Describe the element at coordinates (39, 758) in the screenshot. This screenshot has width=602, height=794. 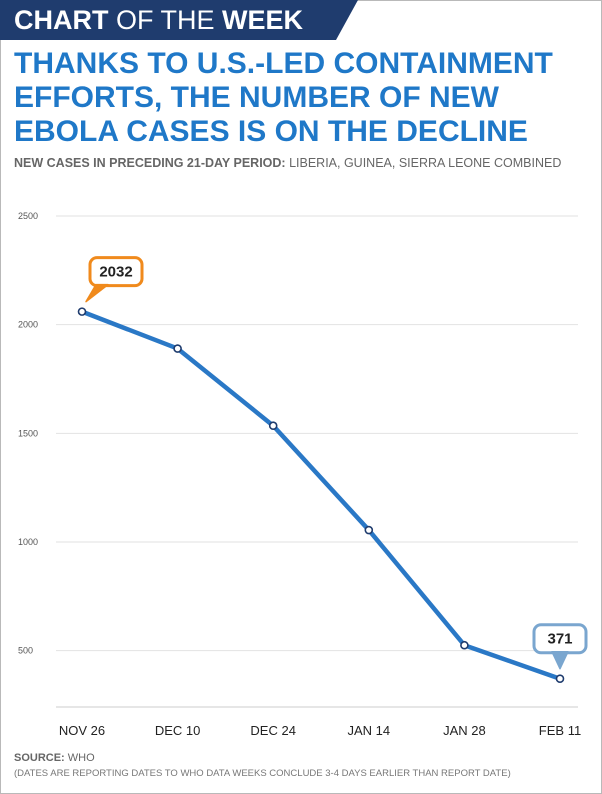
I see `source-label: SOURCE:` at that location.